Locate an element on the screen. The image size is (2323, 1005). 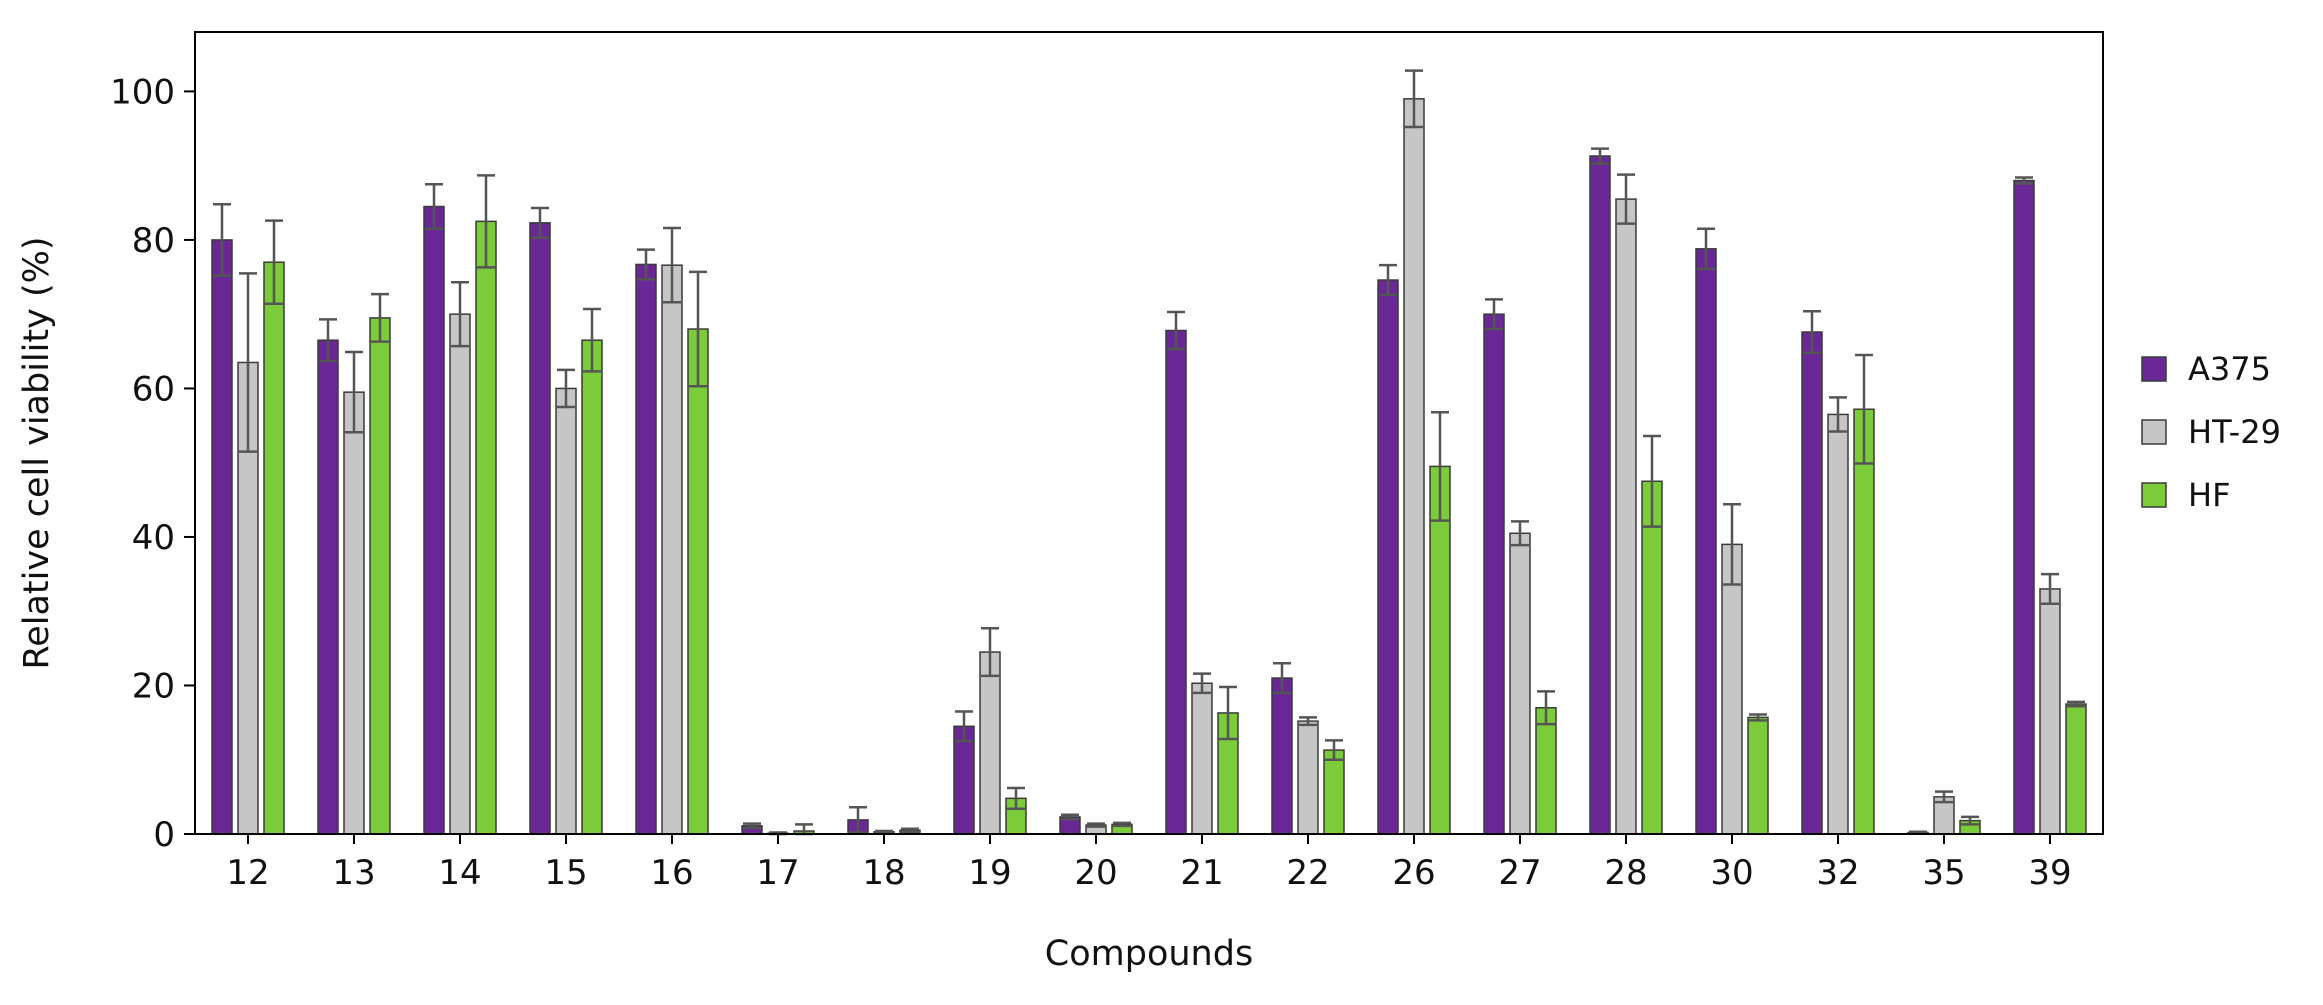
legend-label: HT-29 is located at coordinates (2234, 432).